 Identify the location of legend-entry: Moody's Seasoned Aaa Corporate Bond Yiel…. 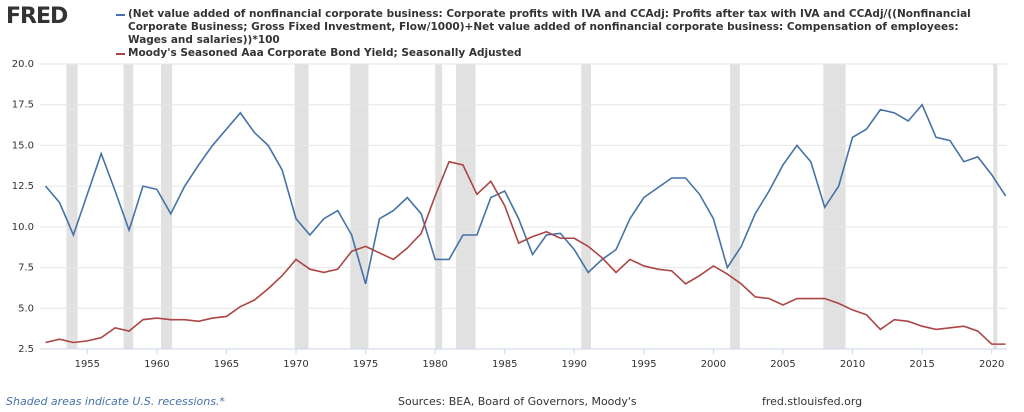
(556, 53).